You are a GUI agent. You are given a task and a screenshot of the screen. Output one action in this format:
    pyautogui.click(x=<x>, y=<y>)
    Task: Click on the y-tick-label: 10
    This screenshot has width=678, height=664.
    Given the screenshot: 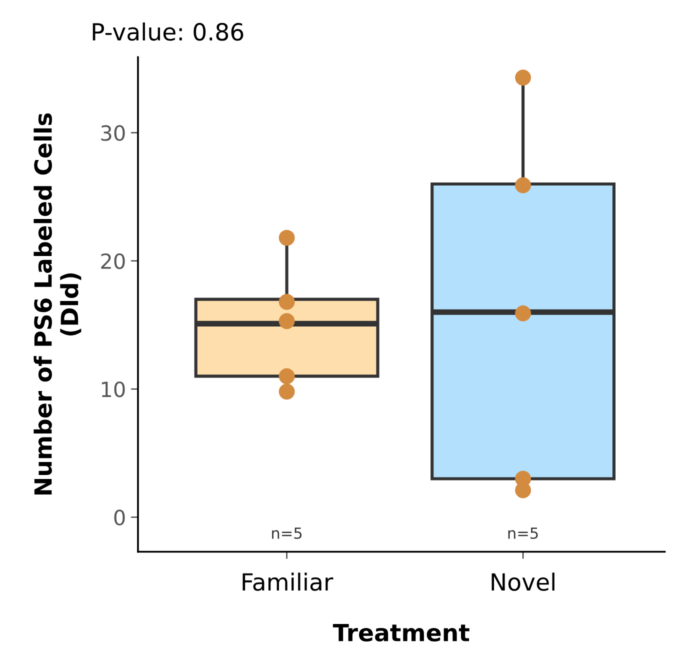 What is the action you would take?
    pyautogui.click(x=113, y=389)
    